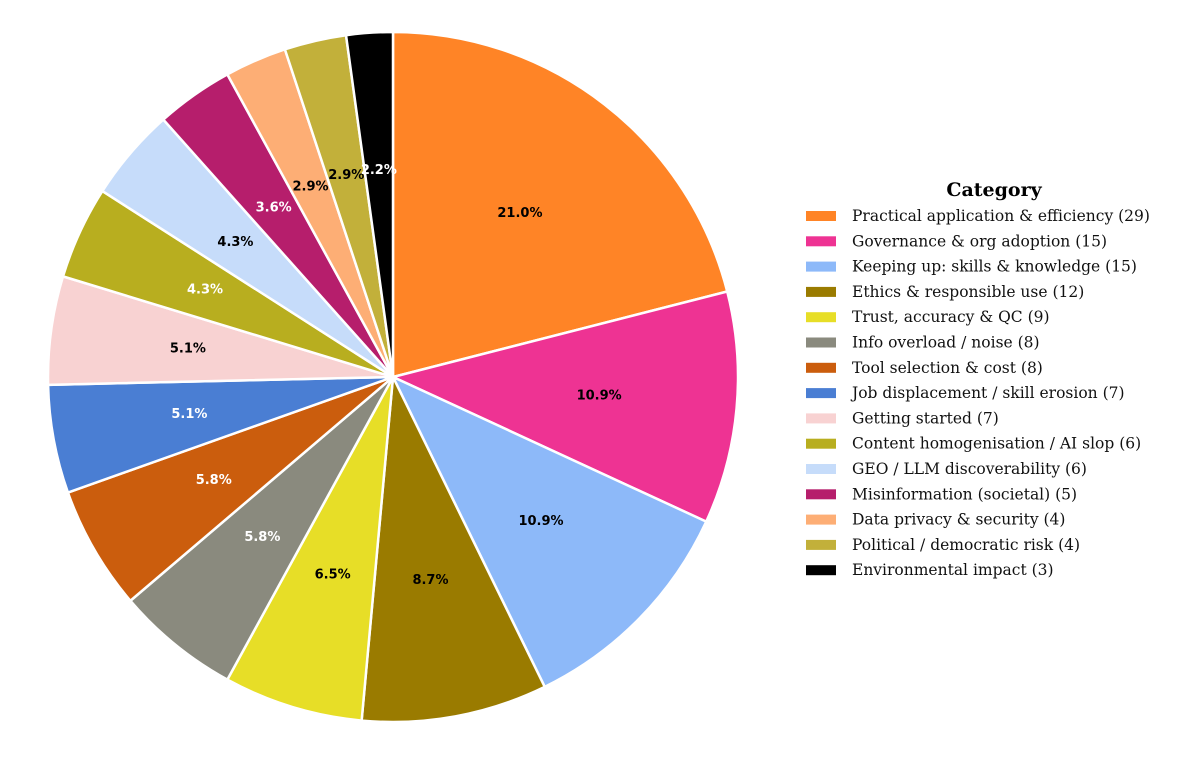  What do you see at coordinates (333, 575) in the screenshot?
I see `slice-percentage-label: 6.5%` at bounding box center [333, 575].